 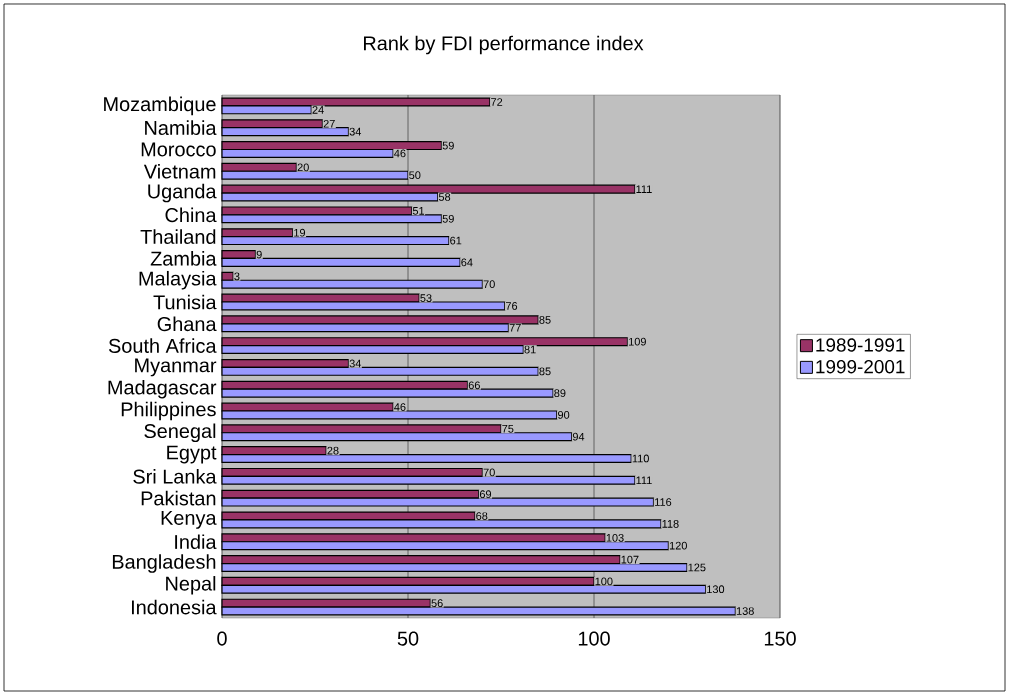 What do you see at coordinates (182, 193) in the screenshot?
I see `y-tick-label: Uganda` at bounding box center [182, 193].